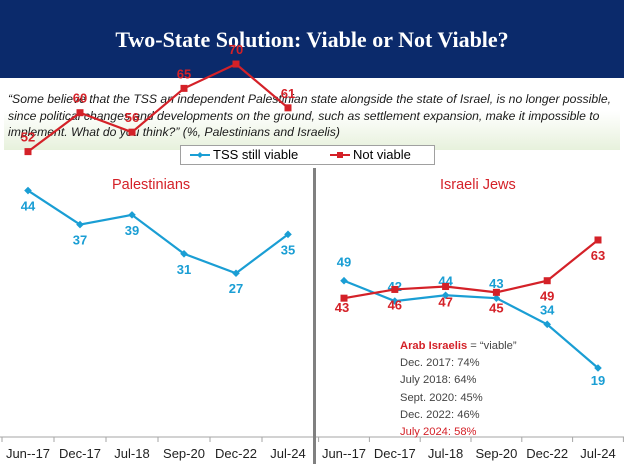 The image size is (624, 468). What do you see at coordinates (598, 255) in the screenshot?
I see `data-label: 63` at bounding box center [598, 255].